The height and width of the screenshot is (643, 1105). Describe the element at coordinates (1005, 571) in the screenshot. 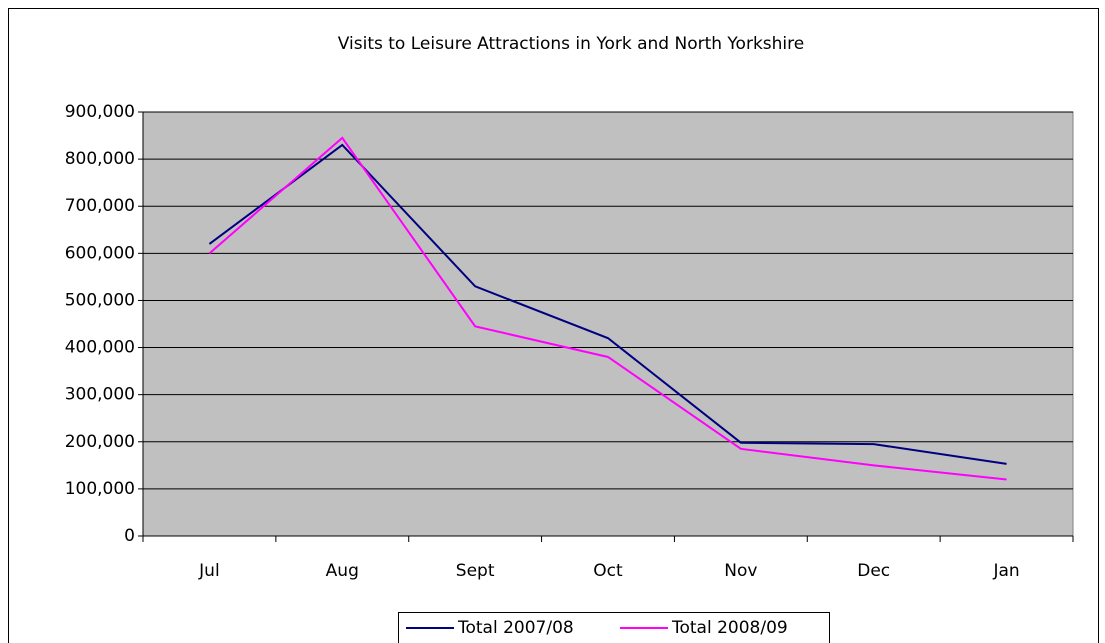

I see `x-tick-label: Jan` at that location.